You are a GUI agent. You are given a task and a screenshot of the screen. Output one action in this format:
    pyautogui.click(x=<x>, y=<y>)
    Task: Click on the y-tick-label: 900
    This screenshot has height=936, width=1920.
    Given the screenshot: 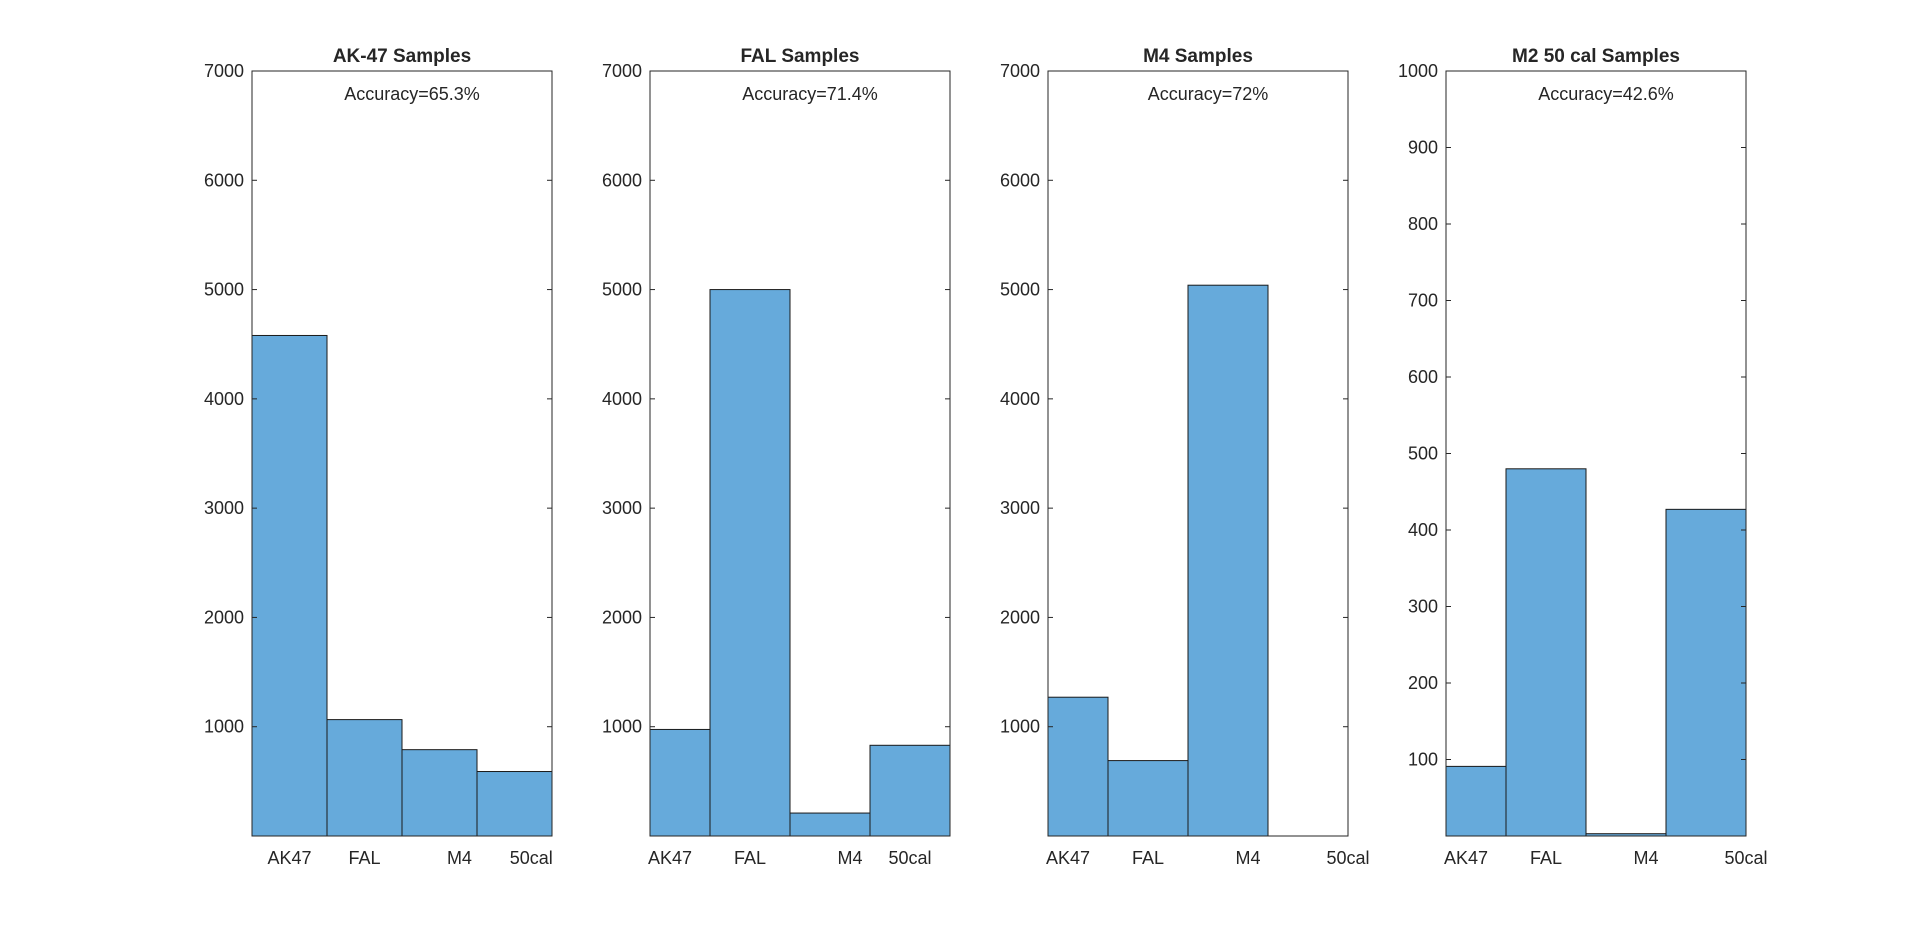 What is the action you would take?
    pyautogui.click(x=1423, y=148)
    